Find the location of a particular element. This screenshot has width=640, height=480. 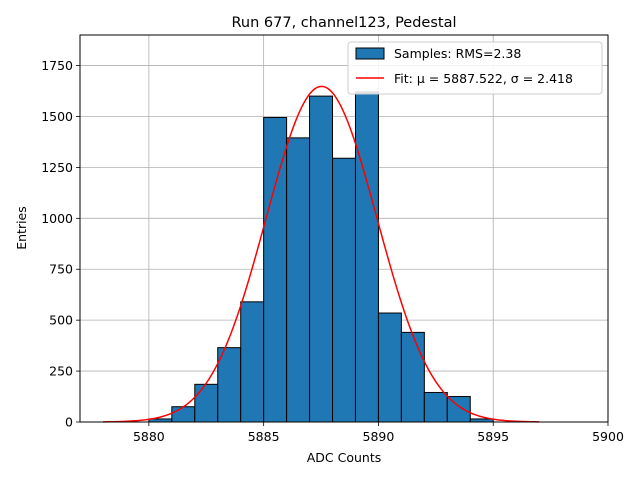

y-axis-label: Entries is located at coordinates (21, 228).